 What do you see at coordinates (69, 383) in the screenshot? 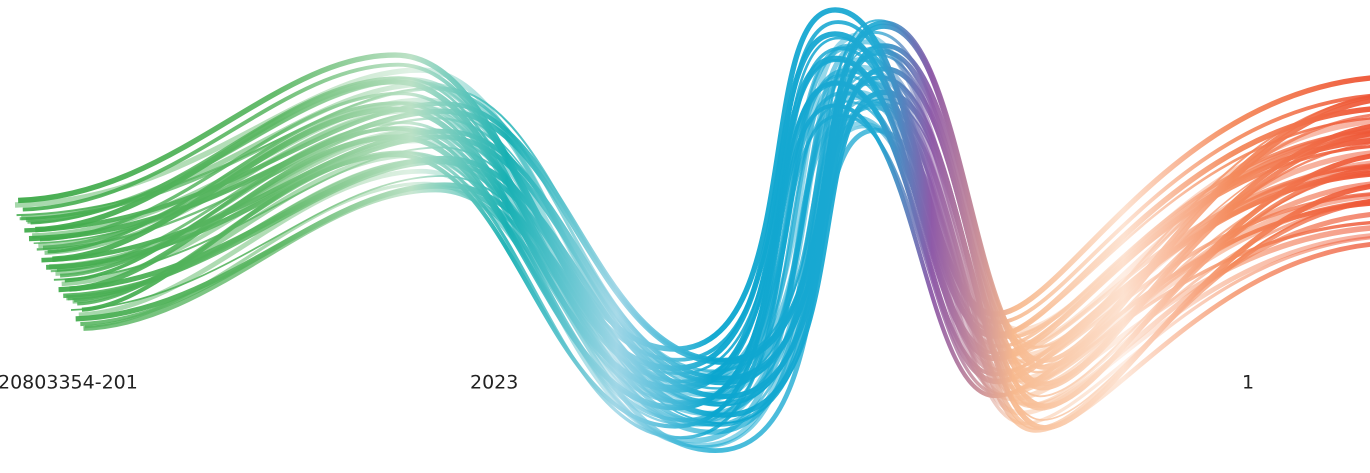
I see `footer-code: 20803354-201` at bounding box center [69, 383].